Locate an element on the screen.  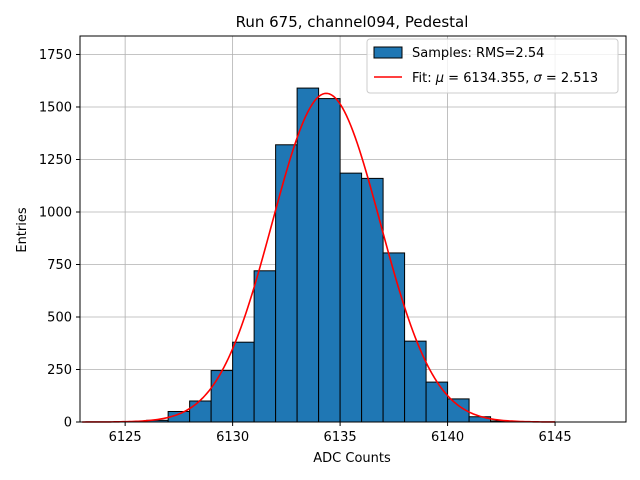
x-tick-label: 6135 is located at coordinates (340, 437).